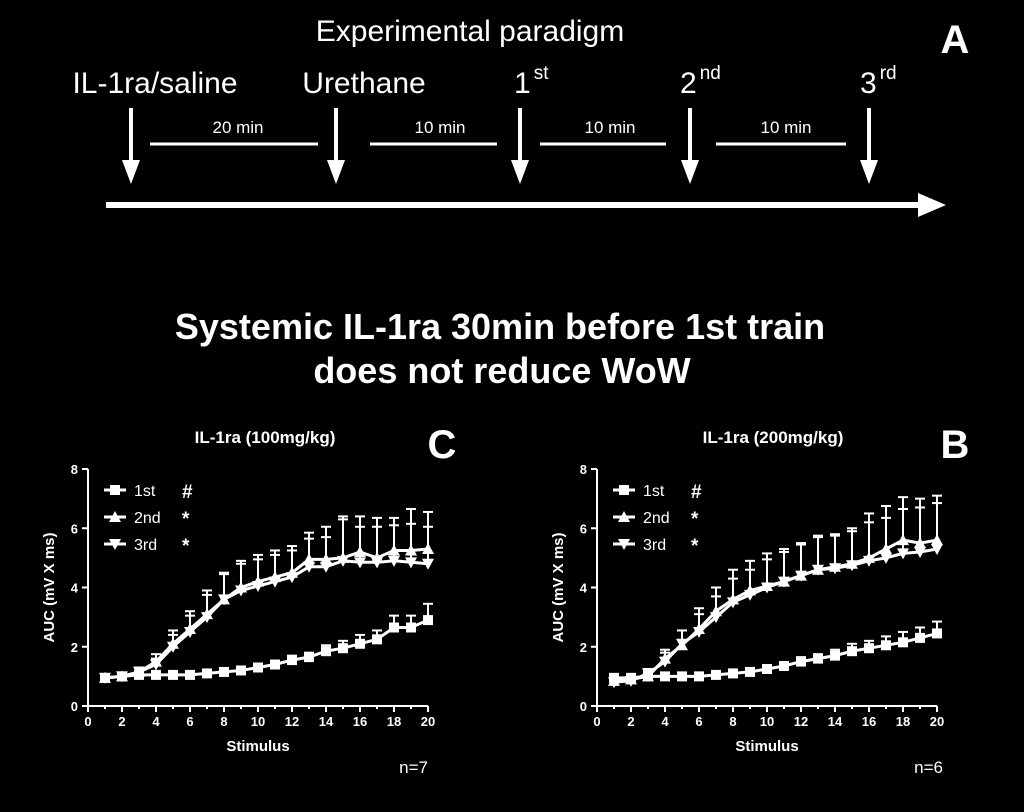  Describe the element at coordinates (583, 647) in the screenshot. I see `y-tick-label: 2` at that location.